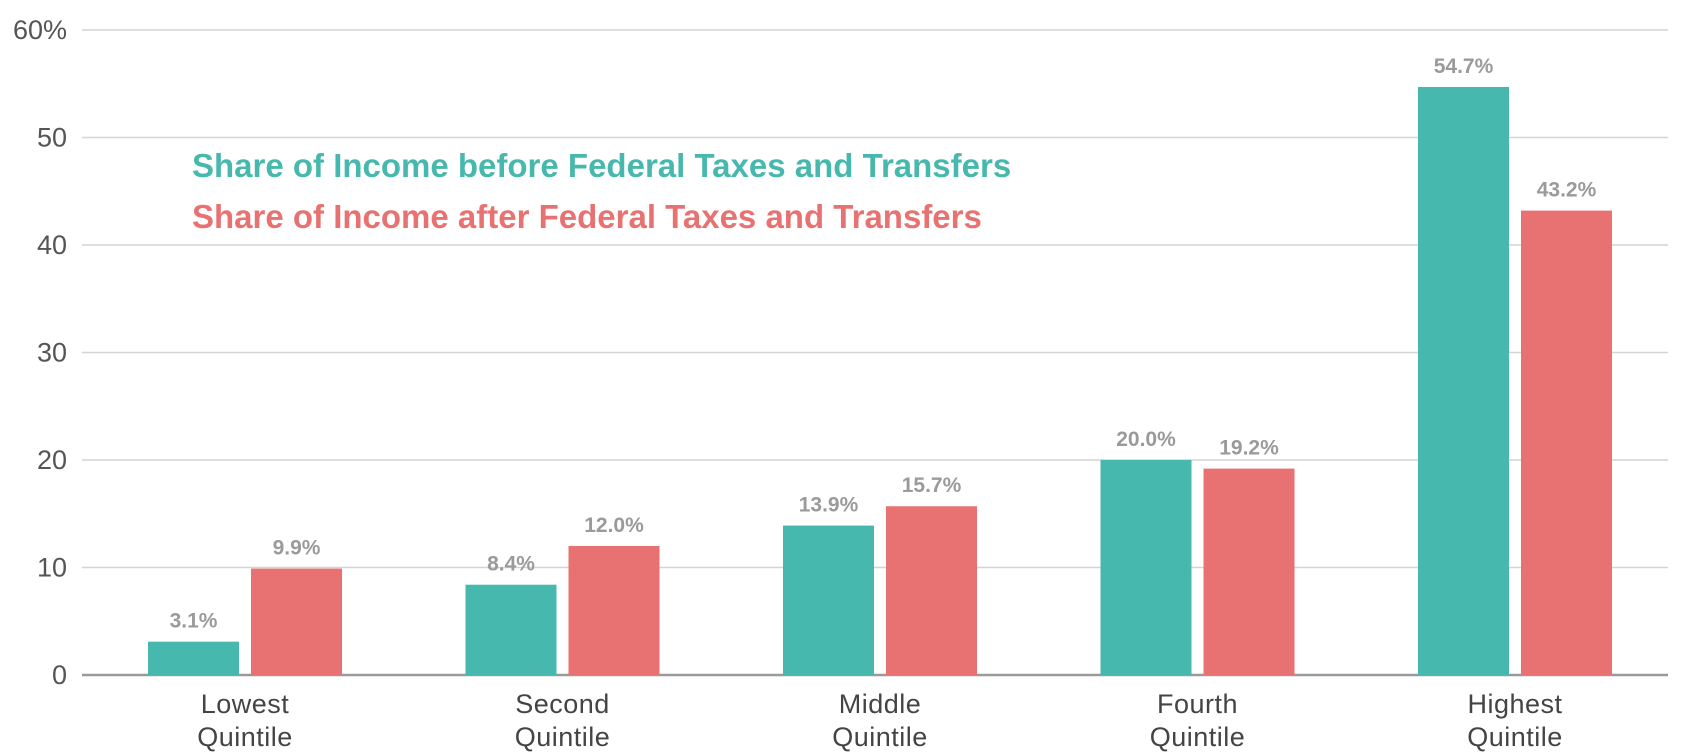 Image resolution: width=1683 pixels, height=756 pixels. I want to click on y-tick-label: 20, so click(52, 460).